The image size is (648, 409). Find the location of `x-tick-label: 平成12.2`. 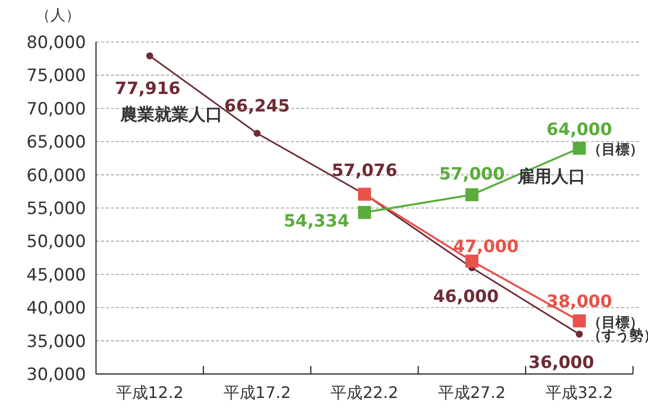

x-tick-label: 平成12.2 is located at coordinates (150, 392).